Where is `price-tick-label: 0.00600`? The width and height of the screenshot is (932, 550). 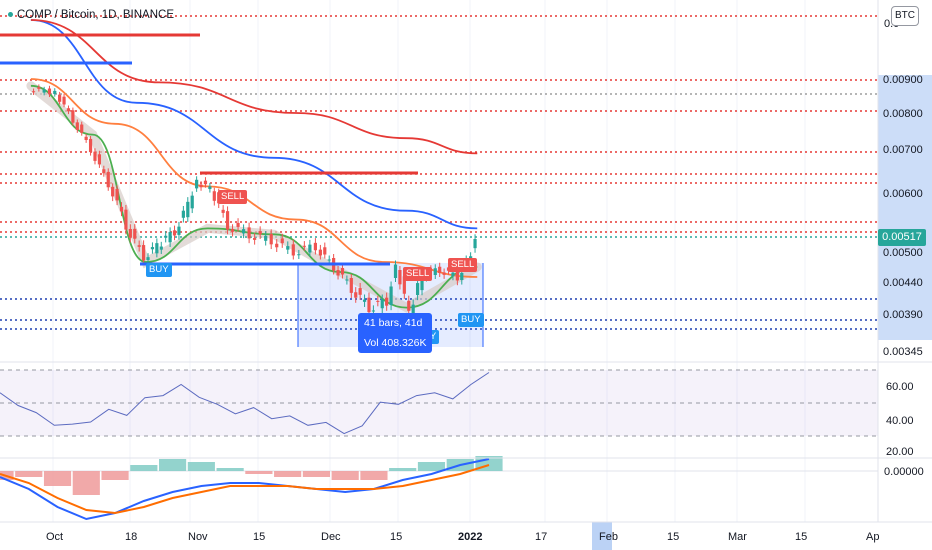 price-tick-label: 0.00600 is located at coordinates (903, 194).